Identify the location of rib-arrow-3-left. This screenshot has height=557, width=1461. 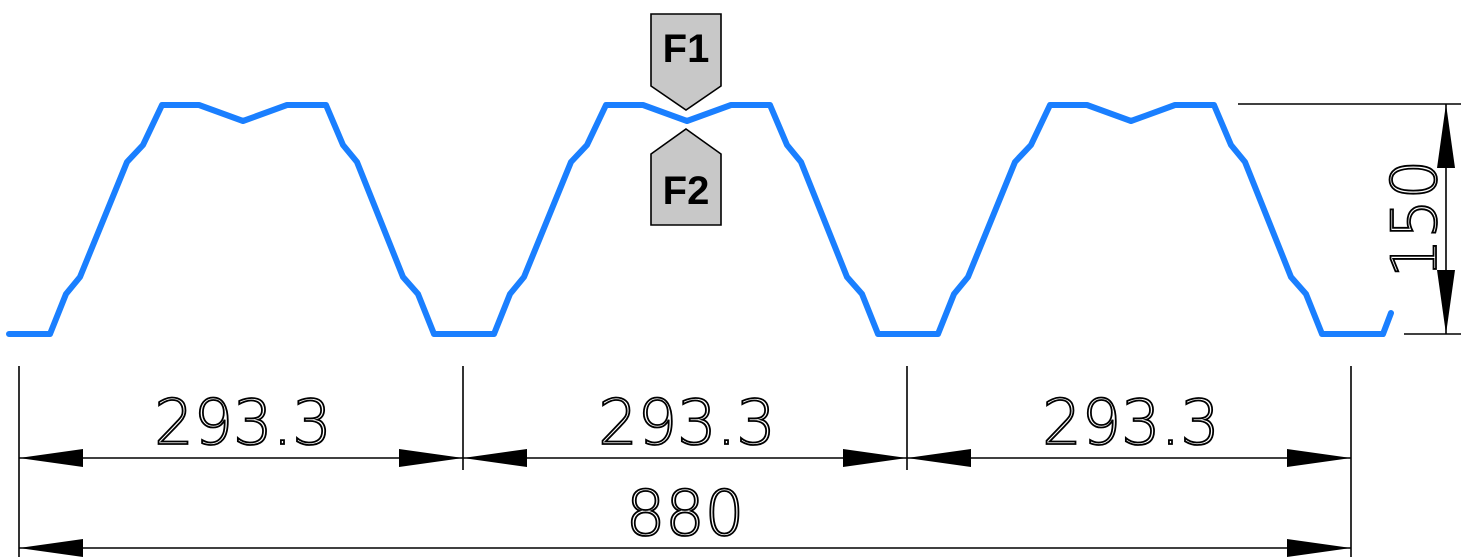
(939, 458).